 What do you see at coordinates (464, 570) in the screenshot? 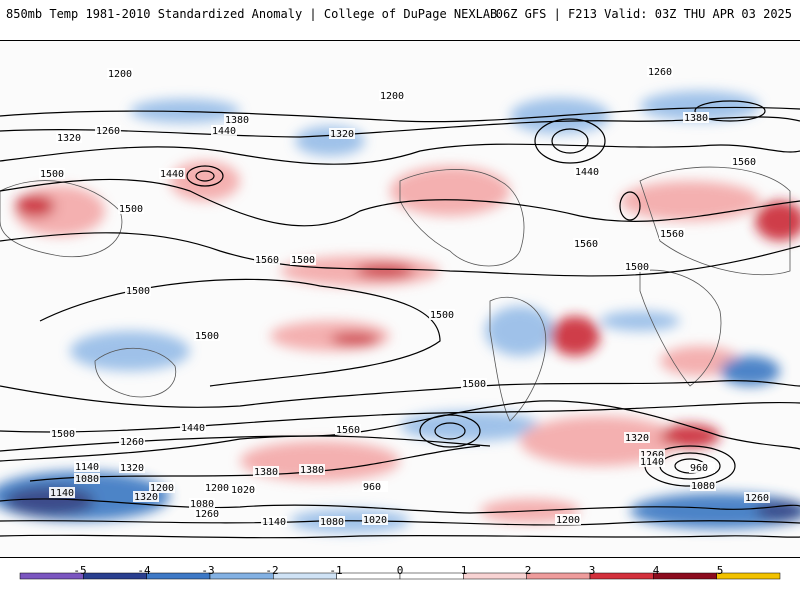
I see `colorbar-tick-label: 1` at bounding box center [464, 570].